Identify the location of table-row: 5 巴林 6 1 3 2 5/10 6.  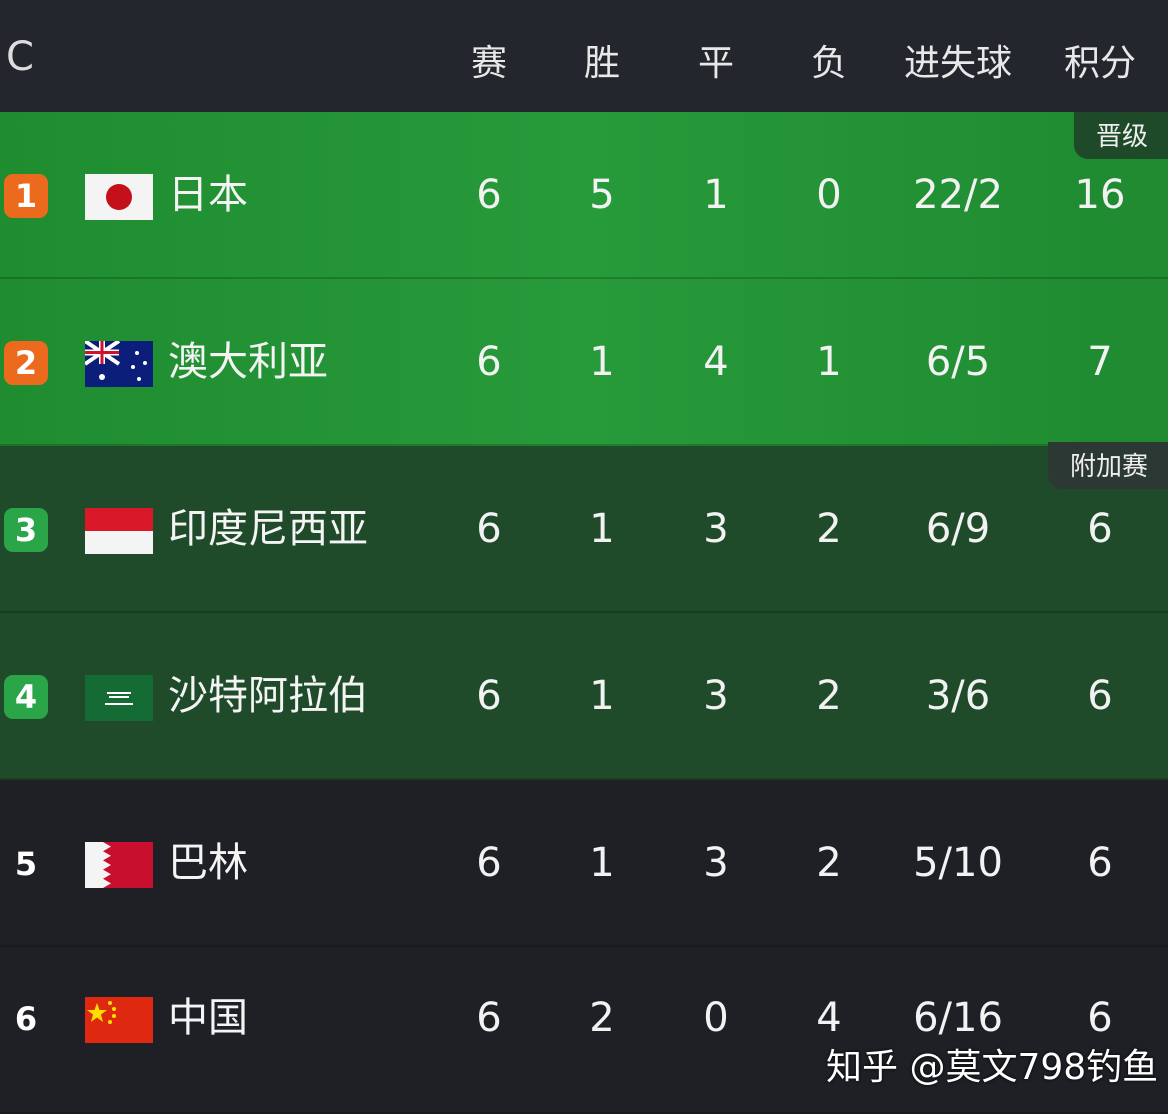
(584, 863).